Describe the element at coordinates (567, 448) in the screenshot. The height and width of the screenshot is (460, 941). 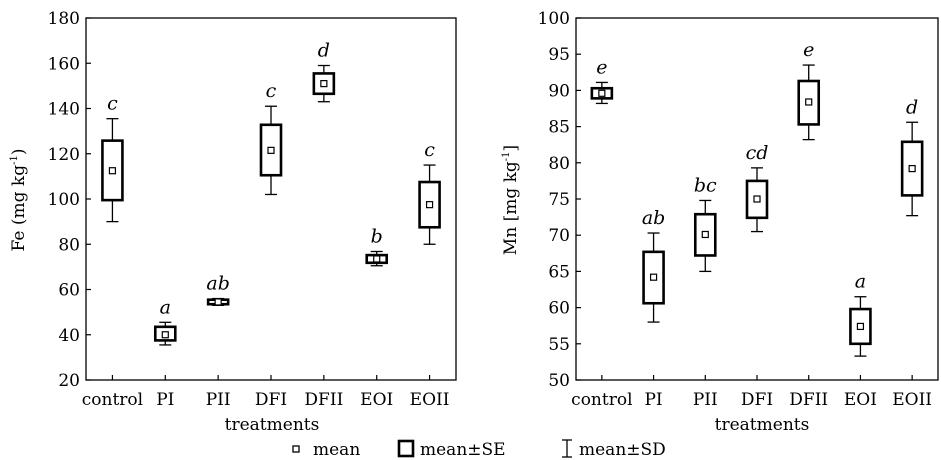
I see `legend-sd-icon` at that location.